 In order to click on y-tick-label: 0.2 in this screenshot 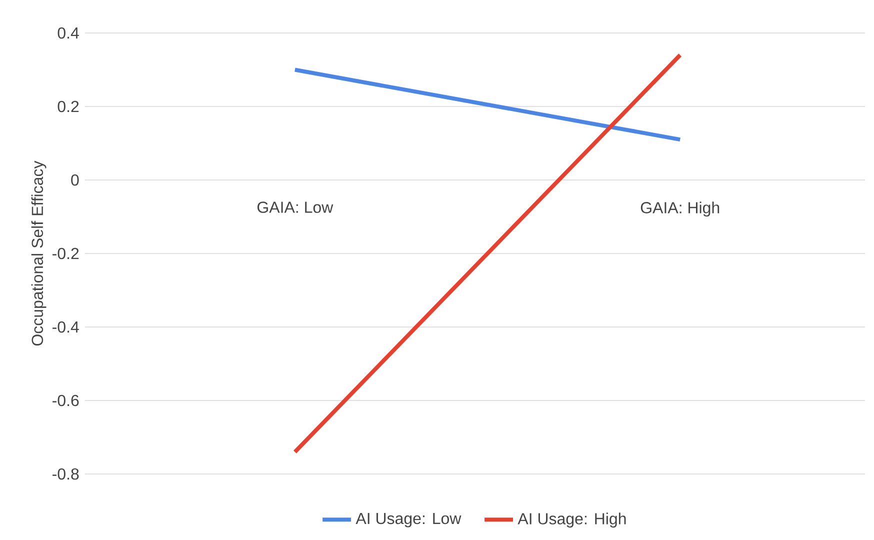, I will do `click(68, 106)`.